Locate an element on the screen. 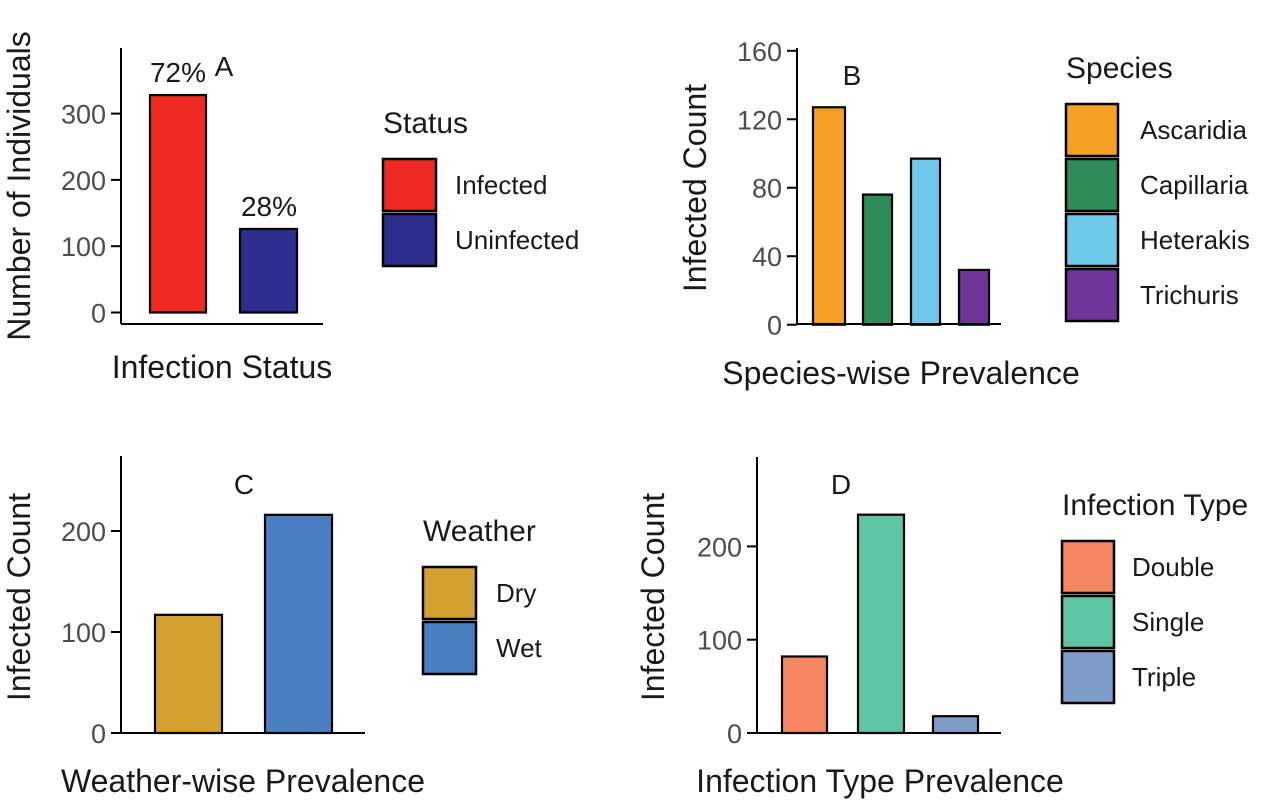 The height and width of the screenshot is (802, 1280). bar-wet is located at coordinates (298, 624).